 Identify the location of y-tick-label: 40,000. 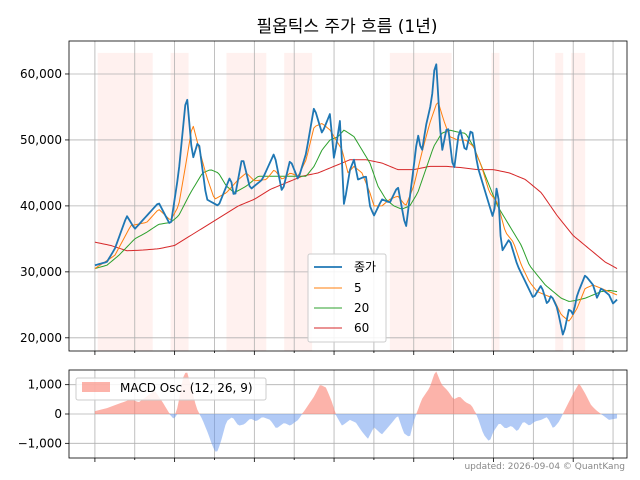
(41, 206).